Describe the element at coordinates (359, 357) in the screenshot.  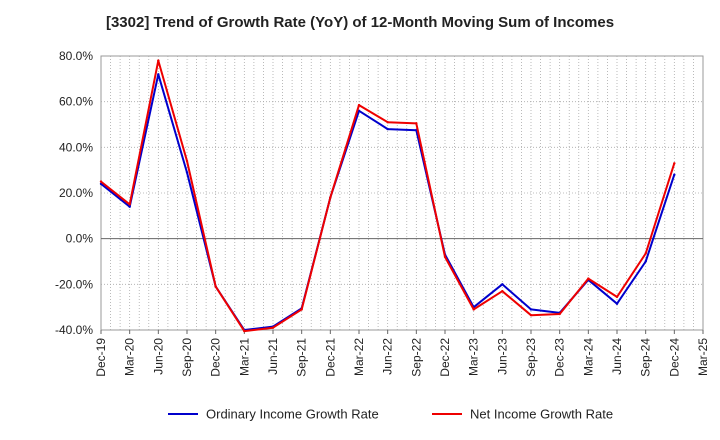
I see `x-tick-label: Mar-22` at that location.